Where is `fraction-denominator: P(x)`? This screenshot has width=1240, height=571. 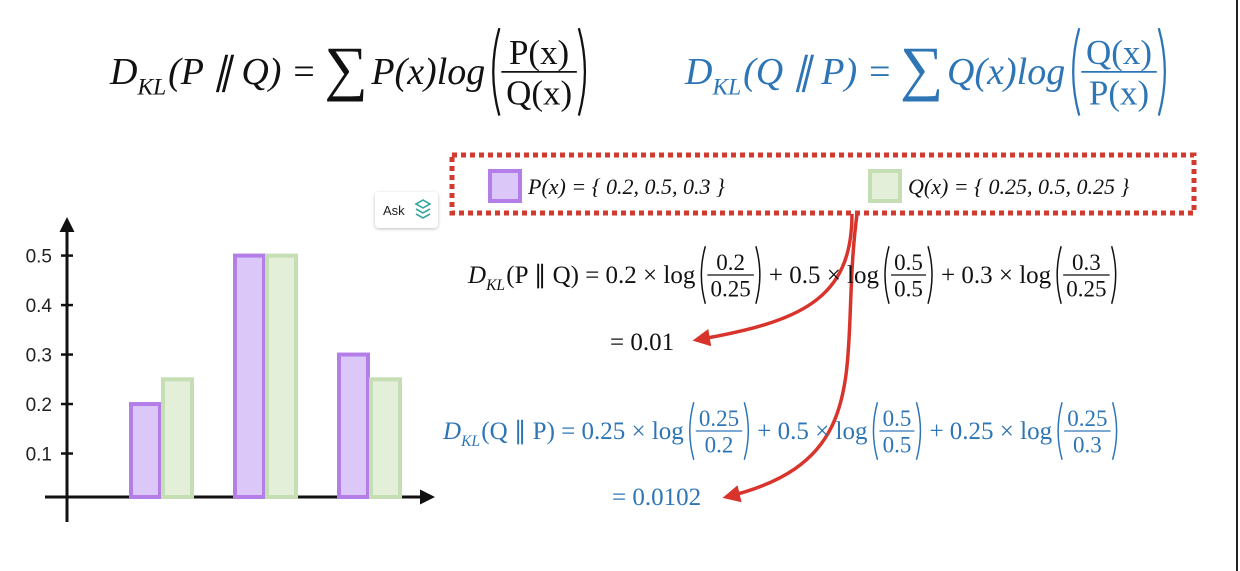
fraction-denominator: P(x) is located at coordinates (1119, 93).